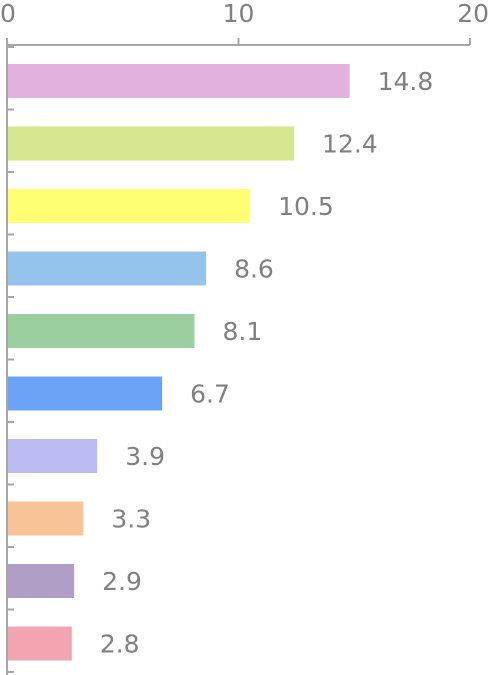 The width and height of the screenshot is (491, 675). Describe the element at coordinates (239, 14) in the screenshot. I see `x-tick-label: 10` at that location.